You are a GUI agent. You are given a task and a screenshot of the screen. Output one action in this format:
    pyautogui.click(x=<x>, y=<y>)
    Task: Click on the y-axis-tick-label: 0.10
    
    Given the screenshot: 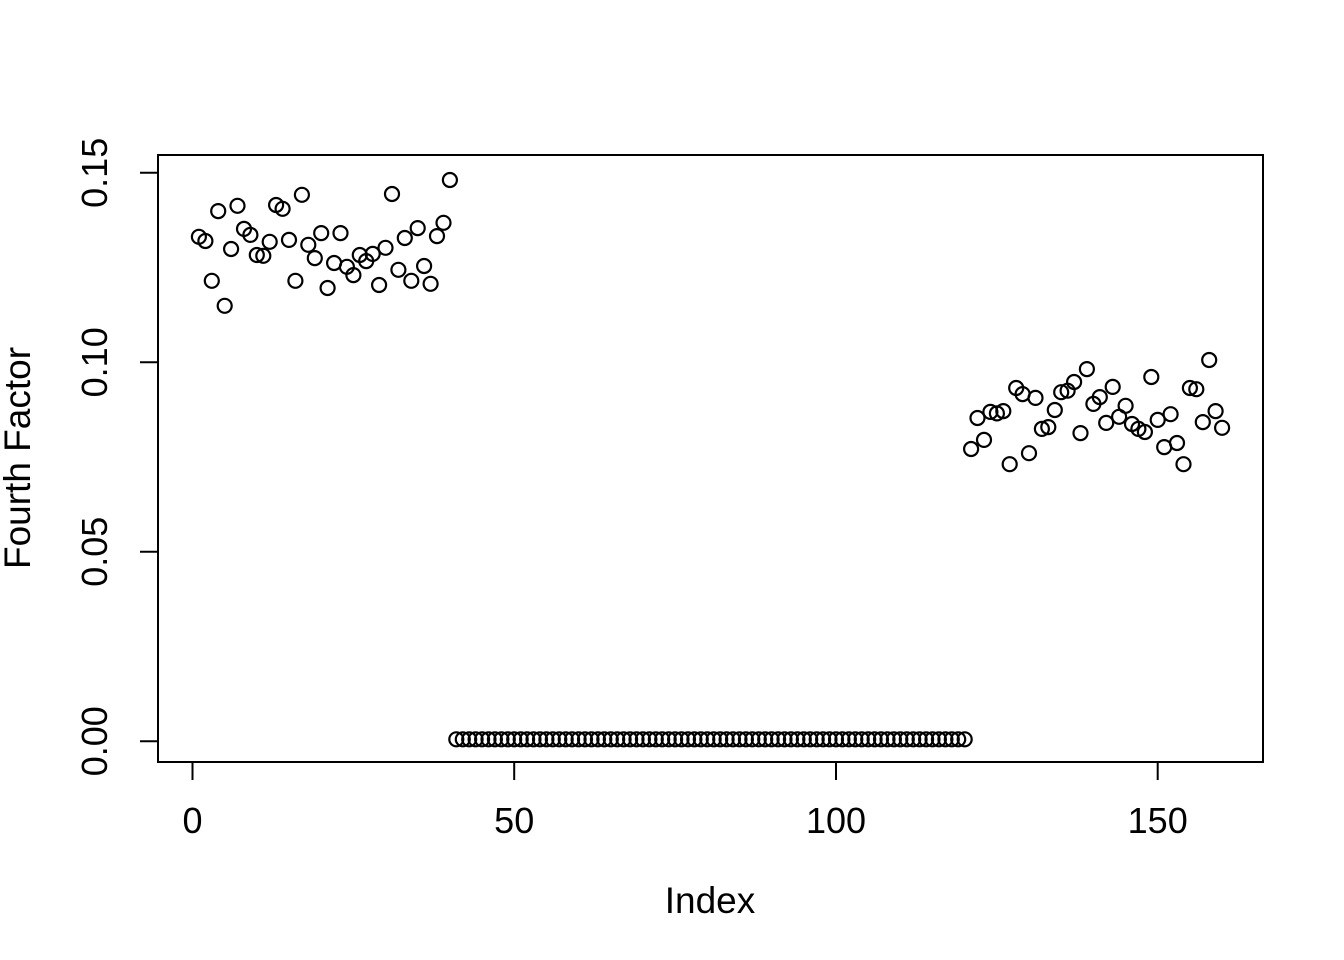 What is the action you would take?
    pyautogui.click(x=94, y=362)
    